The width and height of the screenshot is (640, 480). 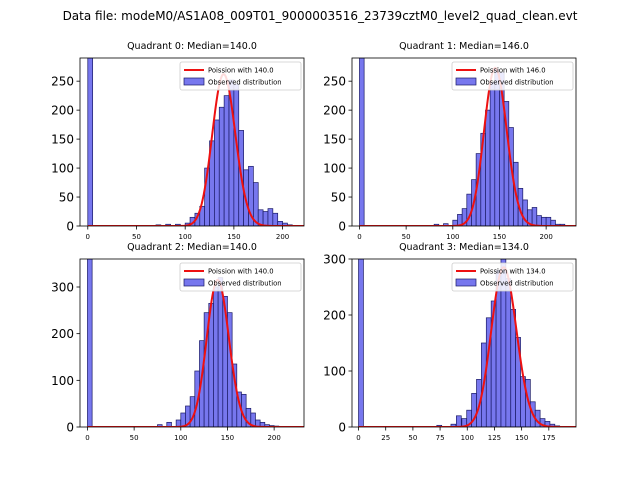 What do you see at coordinates (385, 438) in the screenshot?
I see `x-tick-label: 25` at bounding box center [385, 438].